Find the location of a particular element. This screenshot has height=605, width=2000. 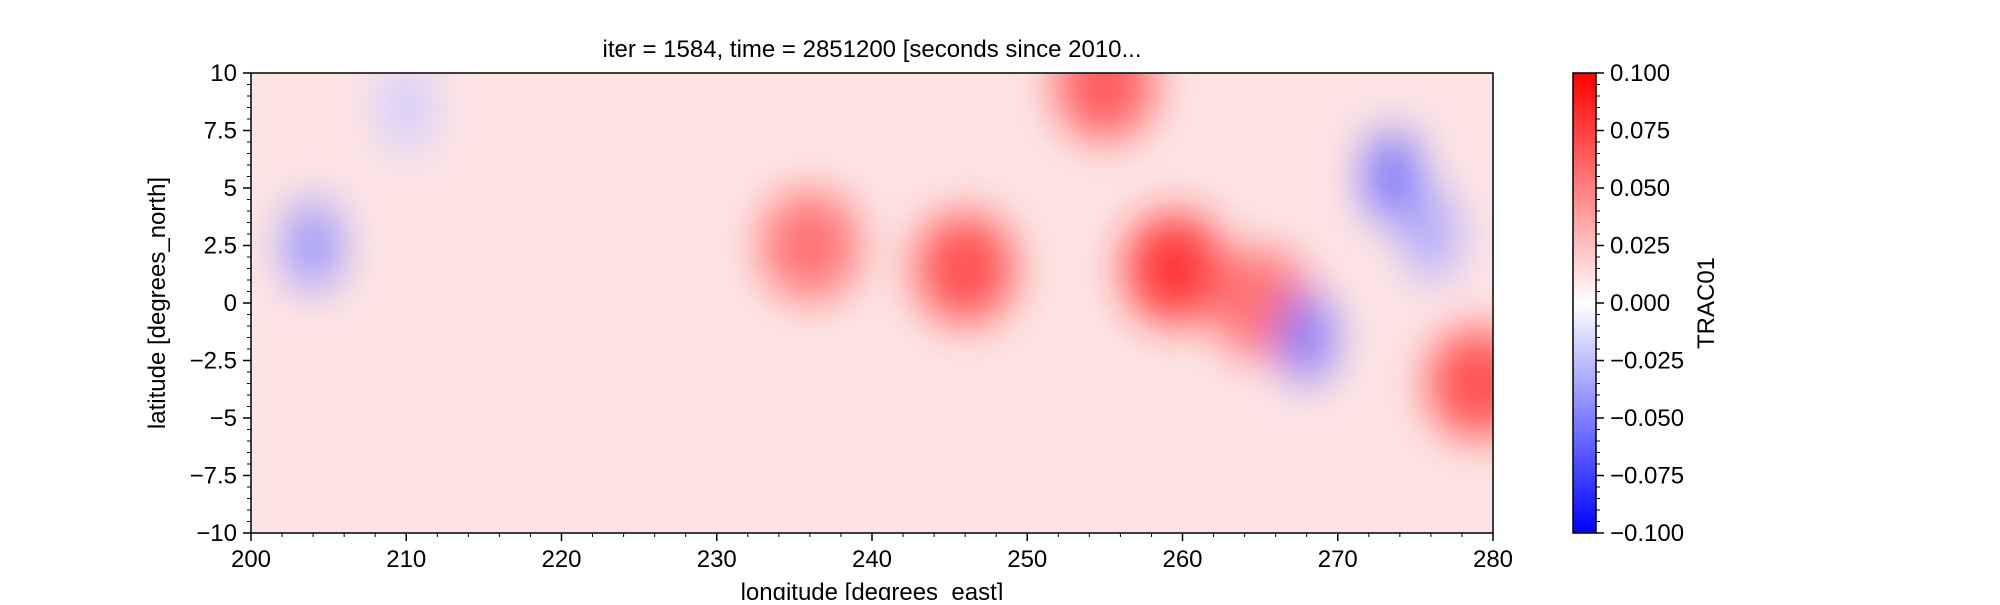

x-tick-label: 230 is located at coordinates (717, 559).